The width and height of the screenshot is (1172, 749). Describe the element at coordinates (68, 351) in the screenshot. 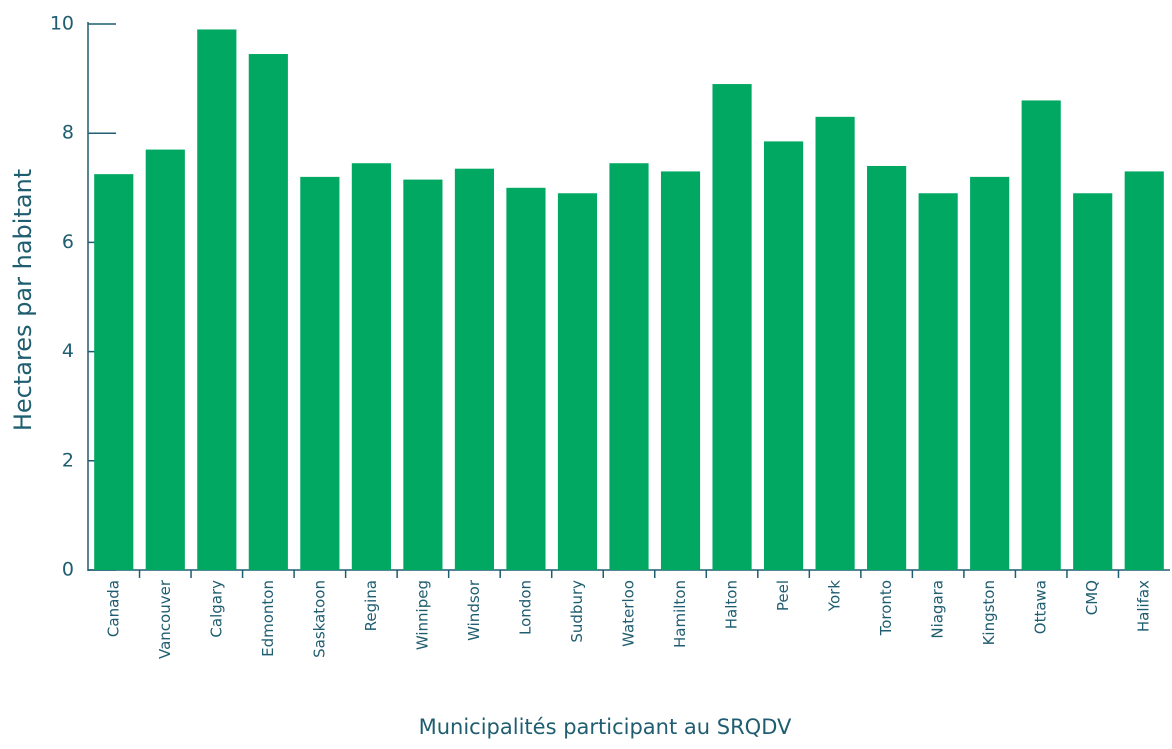

I see `y-tick-label: 4` at that location.